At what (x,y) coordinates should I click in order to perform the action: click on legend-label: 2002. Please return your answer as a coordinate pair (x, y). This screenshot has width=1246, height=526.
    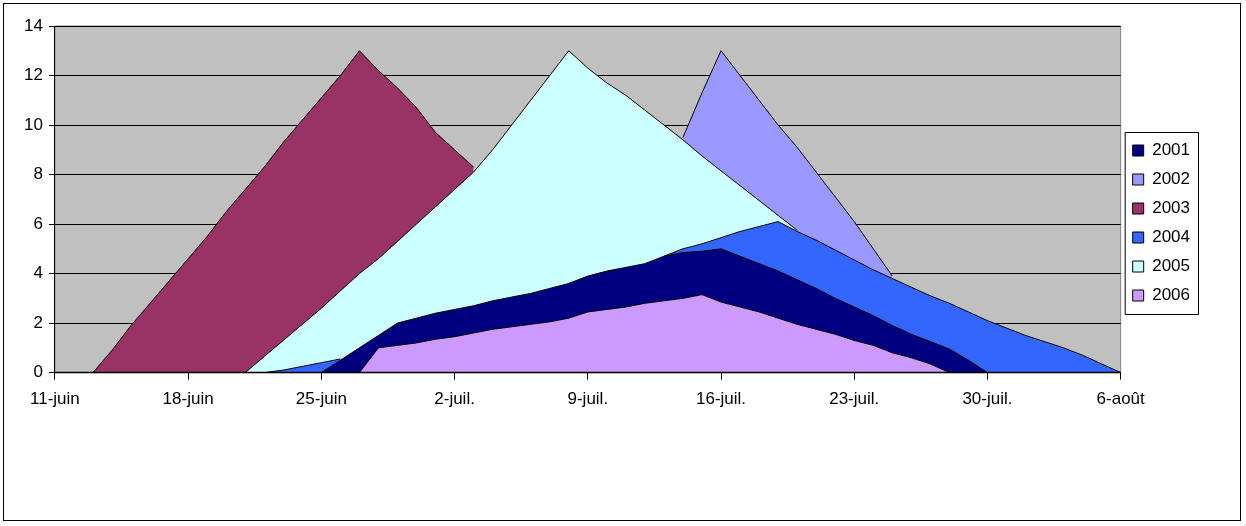
    Looking at the image, I should click on (1171, 179).